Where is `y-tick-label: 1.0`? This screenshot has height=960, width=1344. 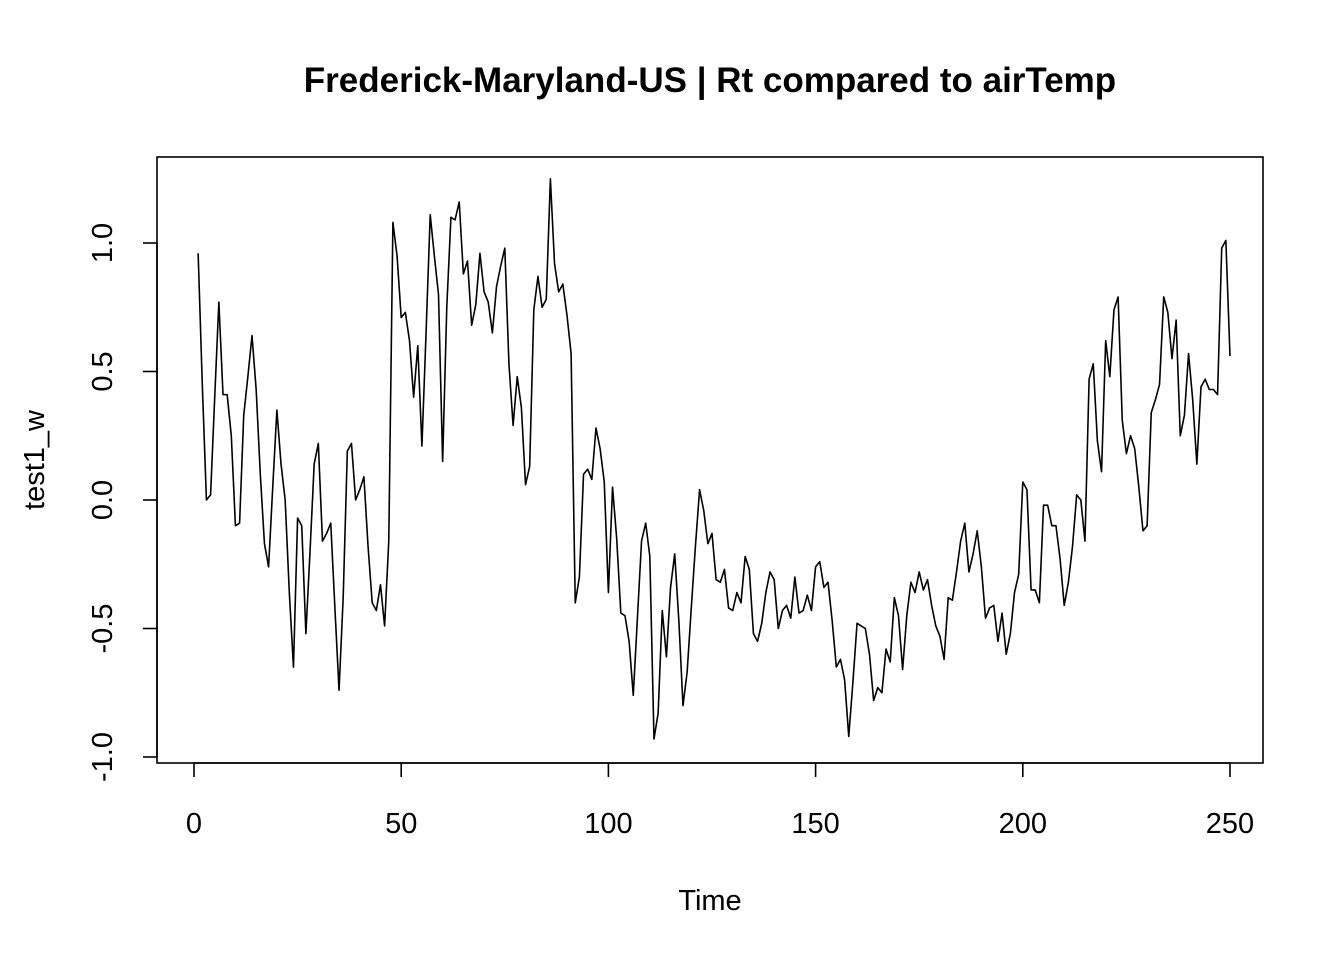 y-tick-label: 1.0 is located at coordinates (103, 243).